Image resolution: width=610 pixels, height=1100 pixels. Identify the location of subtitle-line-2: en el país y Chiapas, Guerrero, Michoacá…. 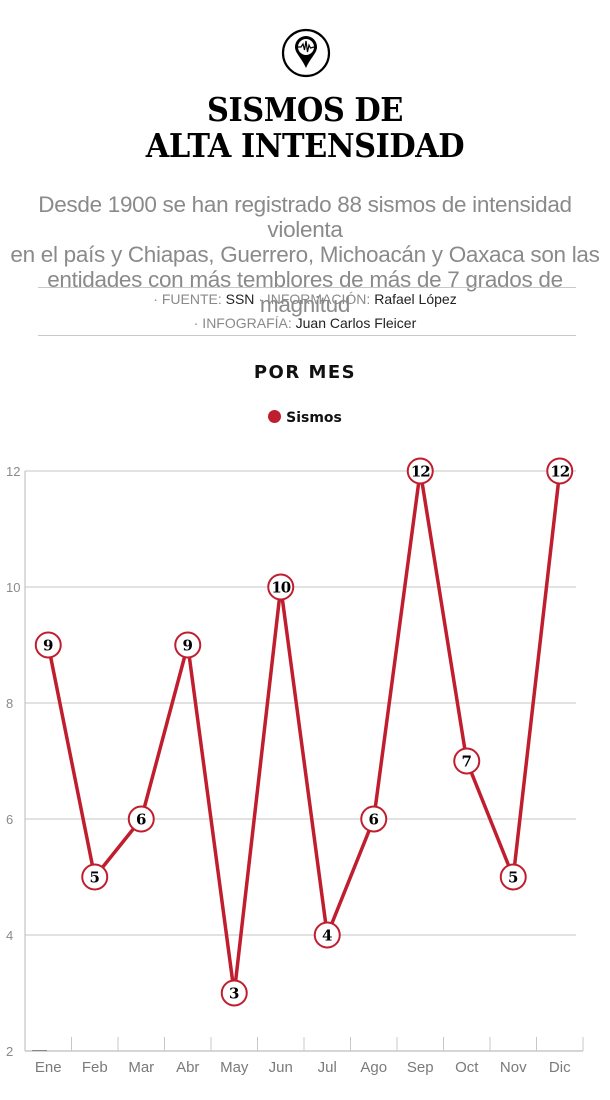
(305, 254).